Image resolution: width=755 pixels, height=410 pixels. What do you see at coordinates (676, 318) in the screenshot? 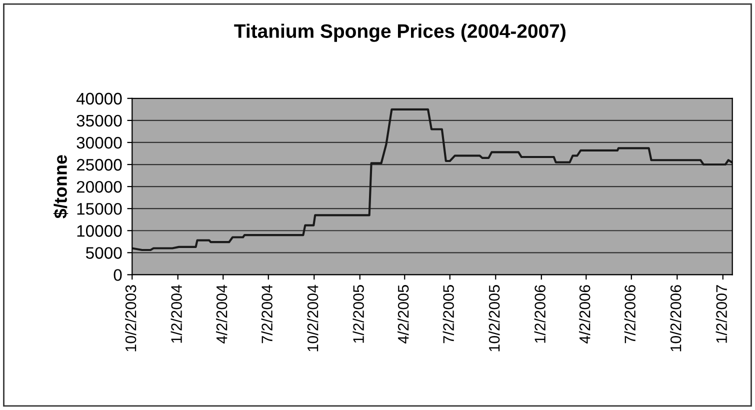
I see `x-tick-label: 10/2/2006` at bounding box center [676, 318].